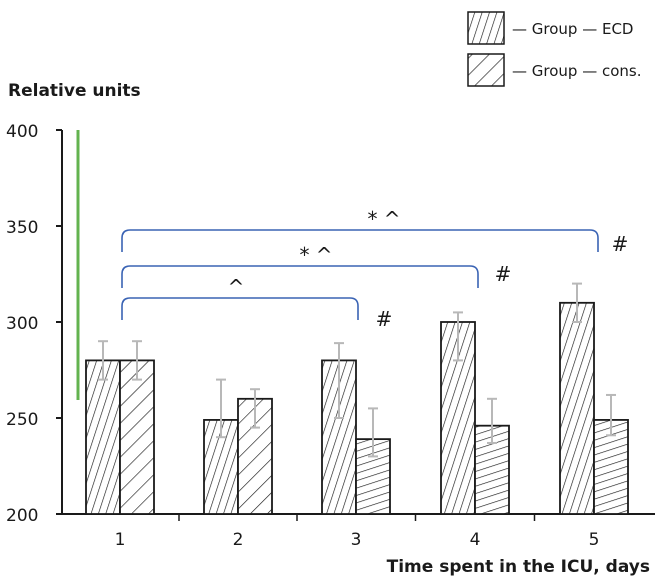 This screenshot has width=656, height=582. What do you see at coordinates (22, 324) in the screenshot?
I see `y-tick-label: 300` at bounding box center [22, 324].